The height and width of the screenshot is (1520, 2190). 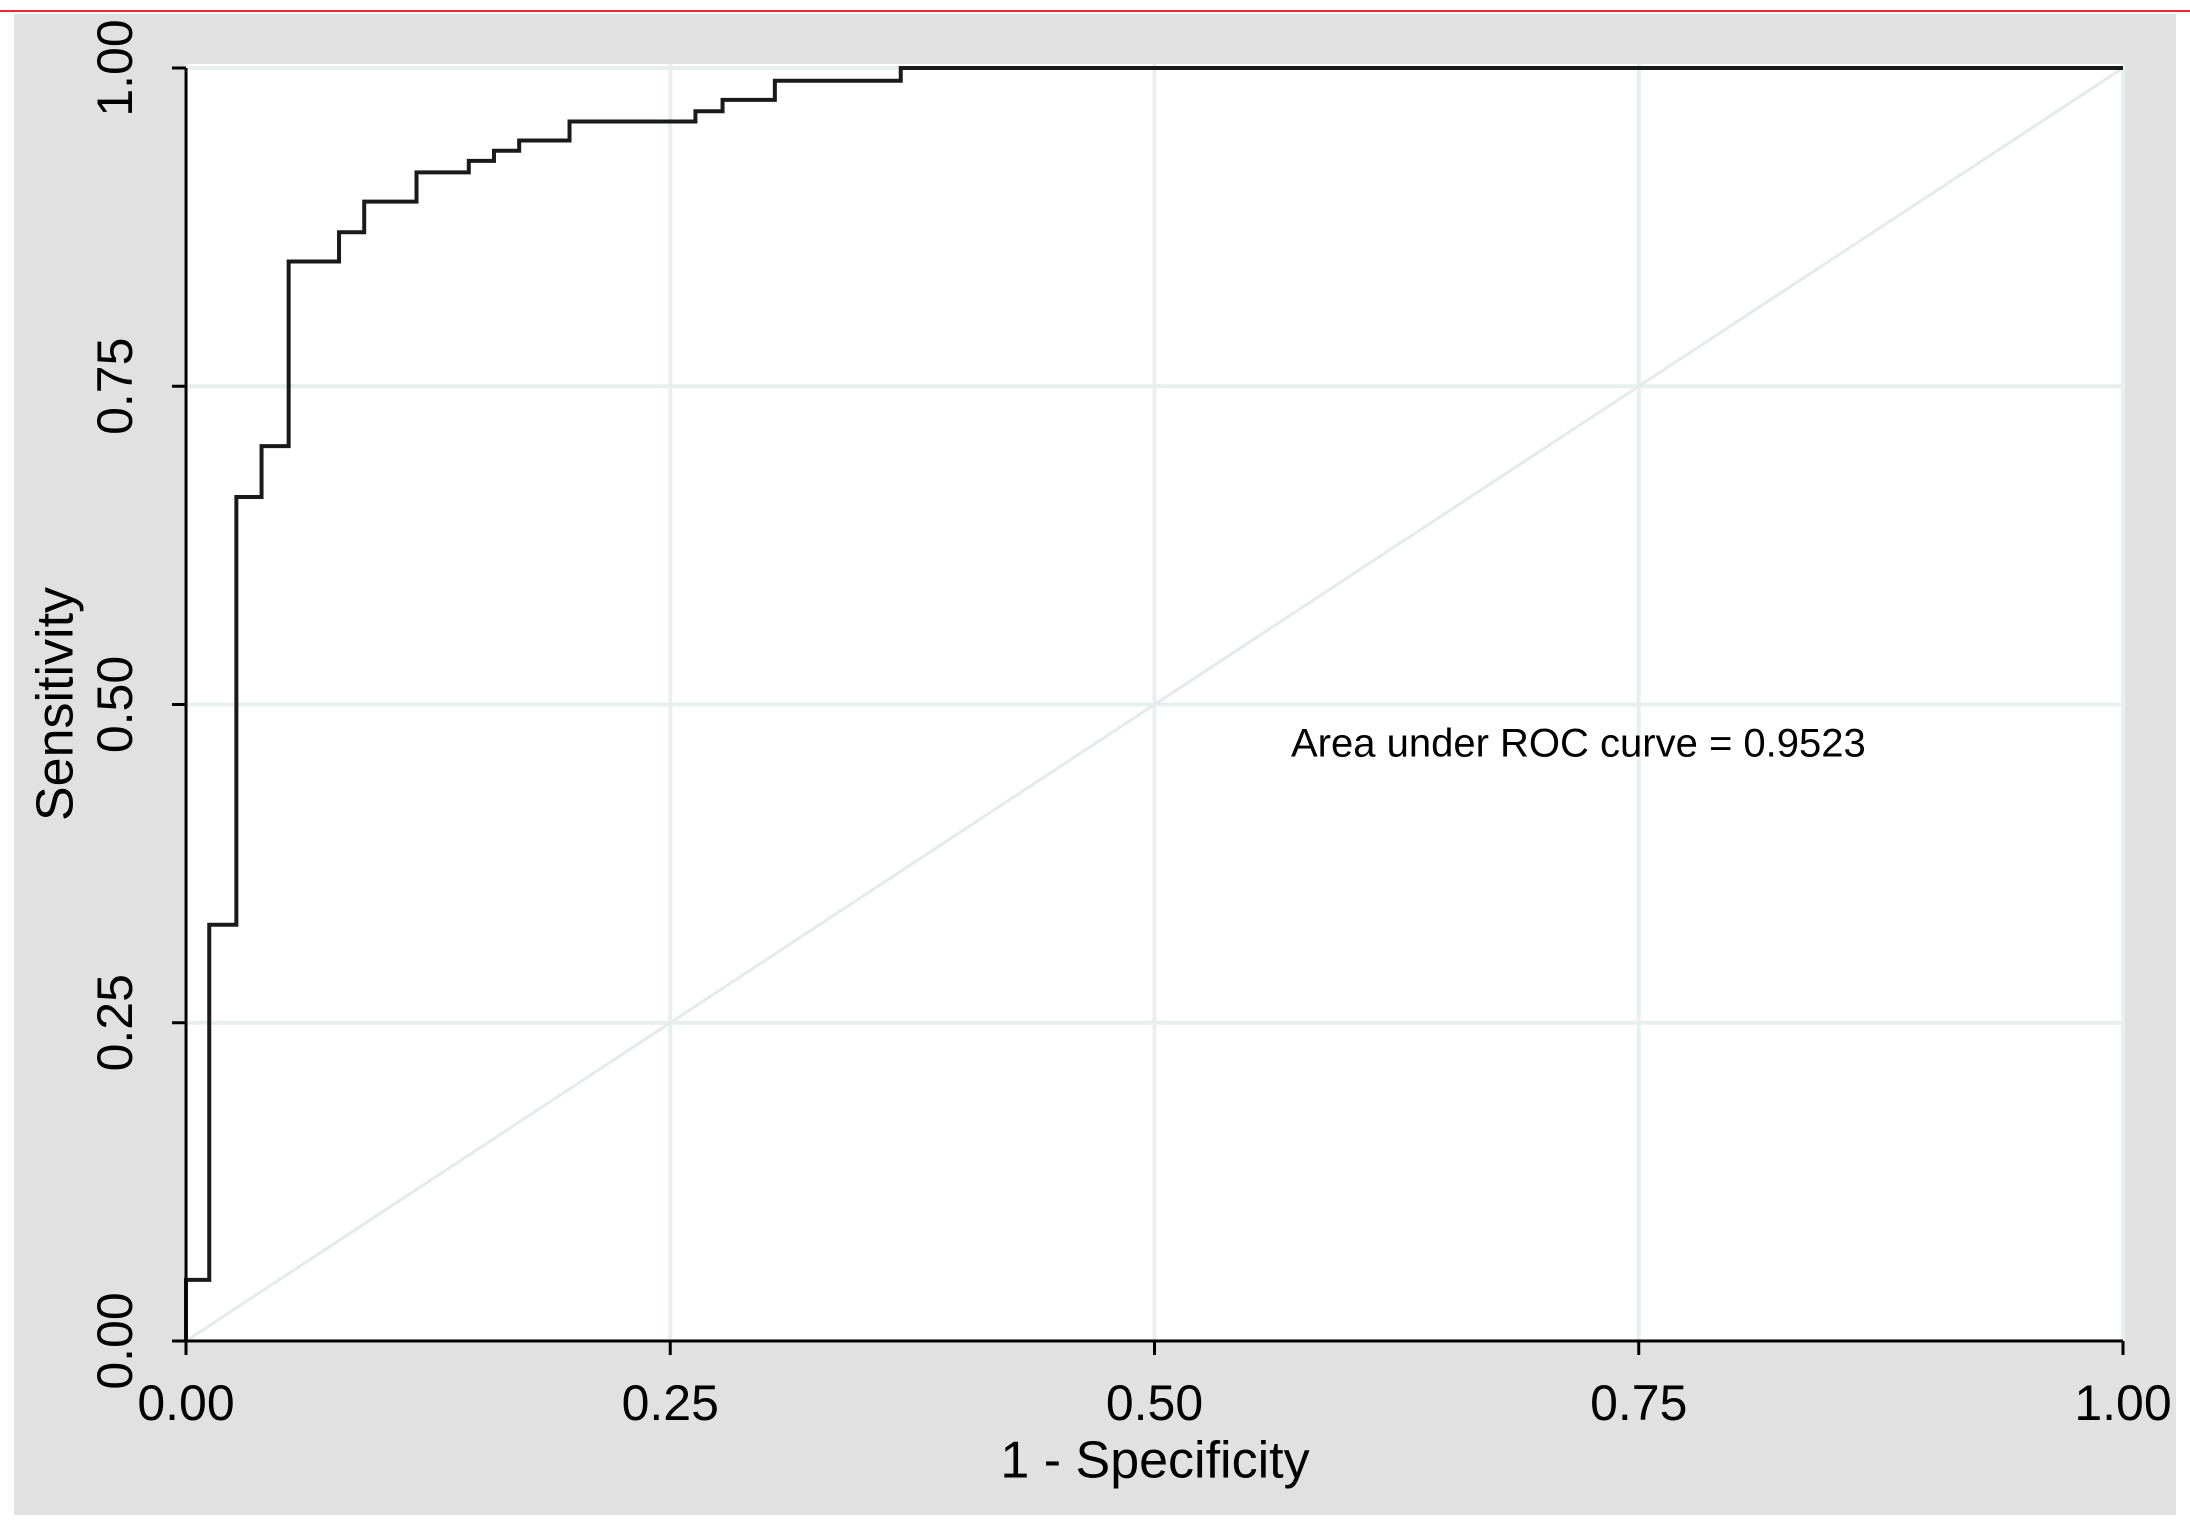 What do you see at coordinates (115, 704) in the screenshot?
I see `y-tick-label: 0.50` at bounding box center [115, 704].